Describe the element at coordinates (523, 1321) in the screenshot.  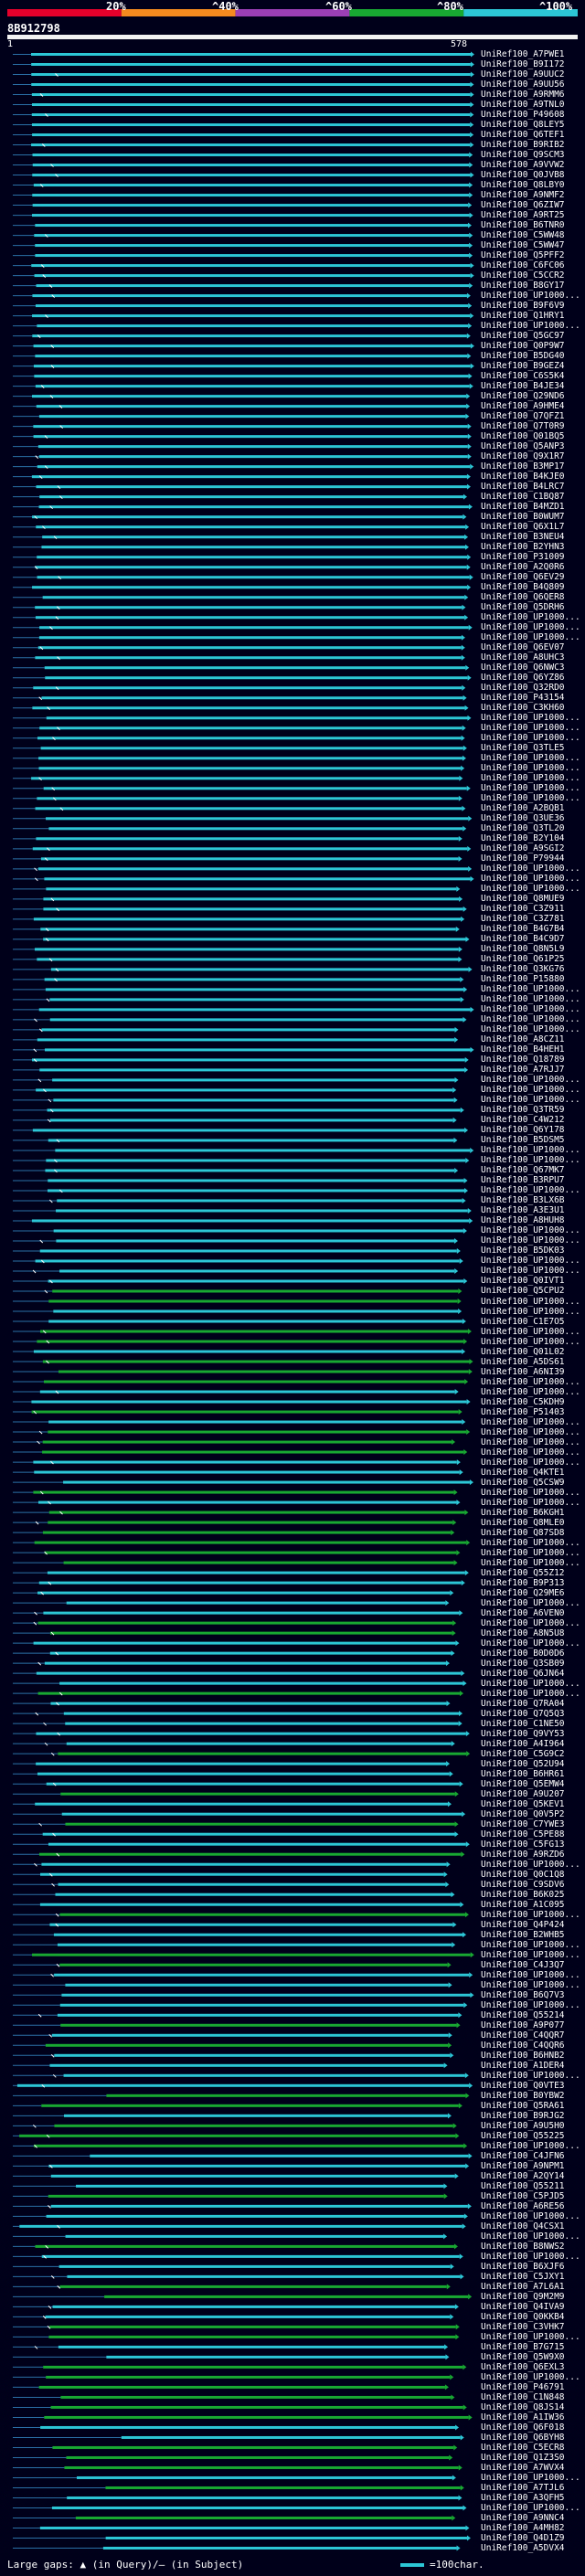
I see `hit-label-link: UniRef100_C1E7O5` at that location.